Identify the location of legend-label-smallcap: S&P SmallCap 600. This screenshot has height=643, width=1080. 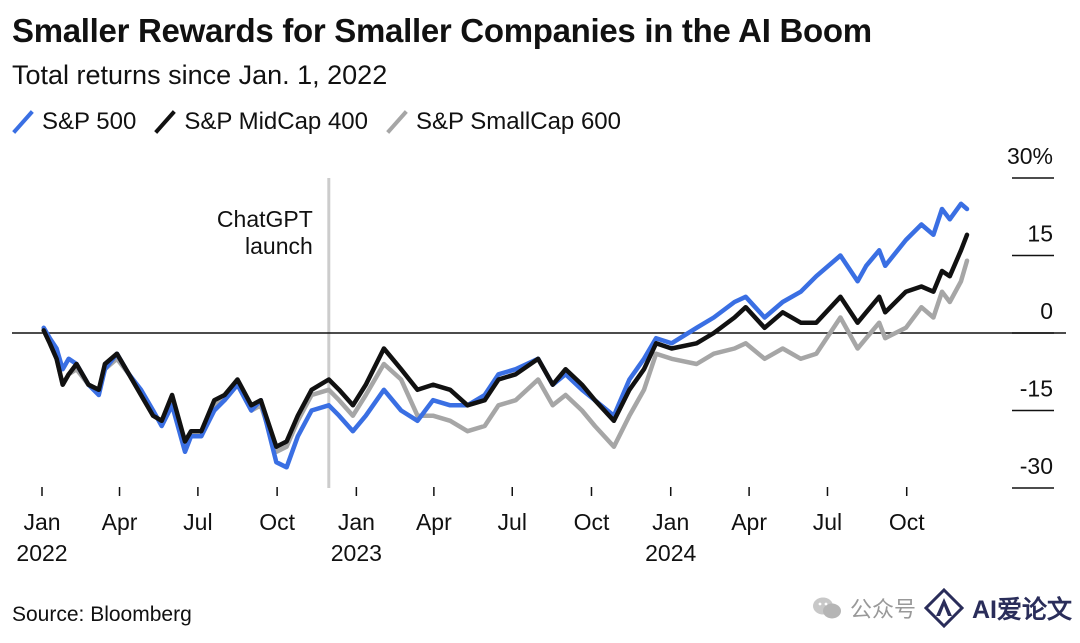
(518, 121).